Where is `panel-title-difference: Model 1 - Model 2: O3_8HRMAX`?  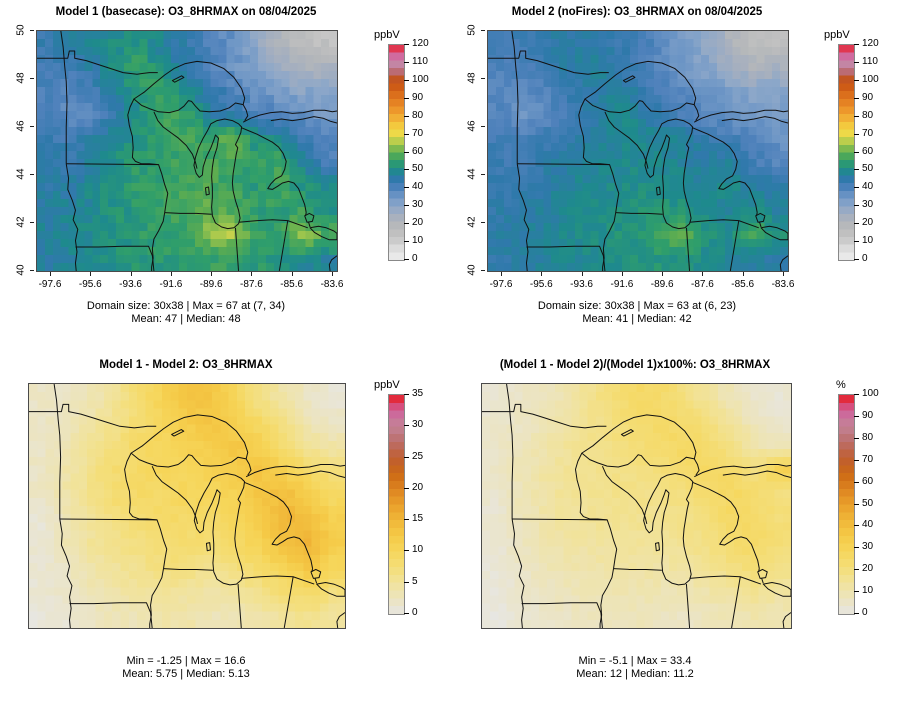
panel-title-difference: Model 1 - Model 2: O3_8HRMAX is located at coordinates (186, 365).